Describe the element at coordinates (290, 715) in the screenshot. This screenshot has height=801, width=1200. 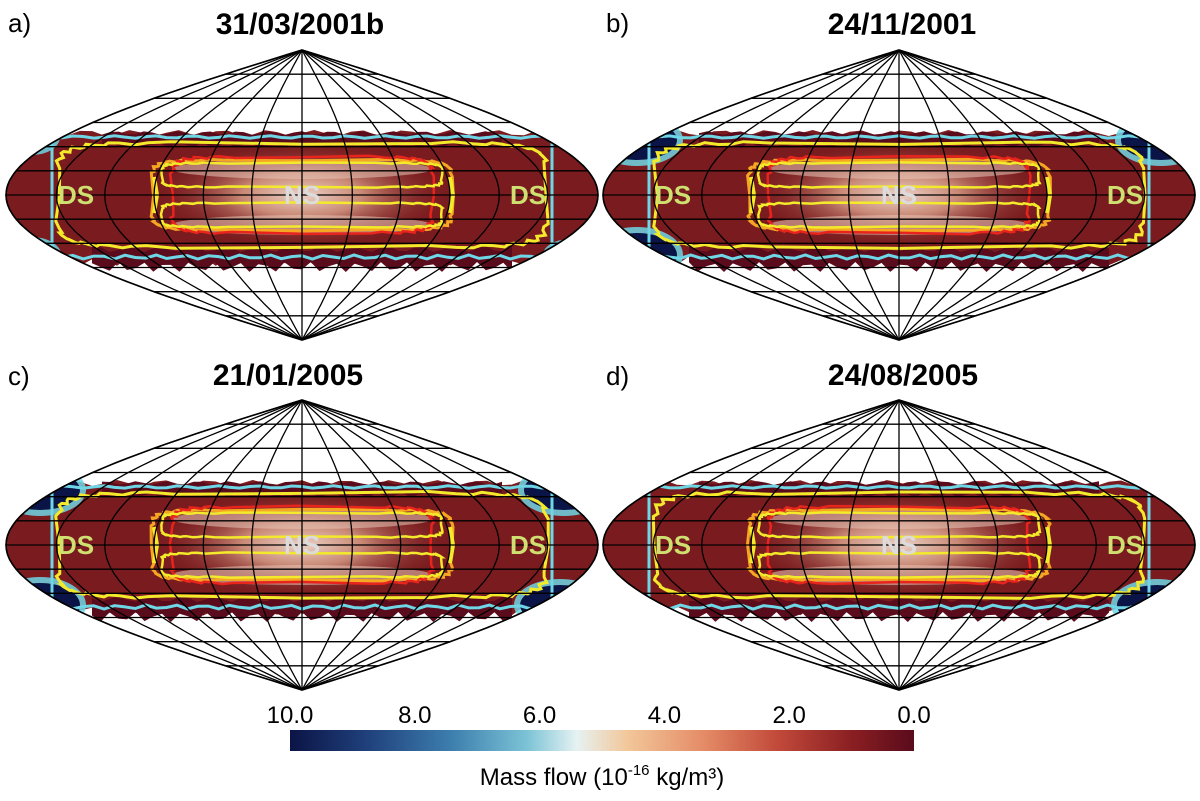
I see `colorbar-tick-label: 10.0` at that location.